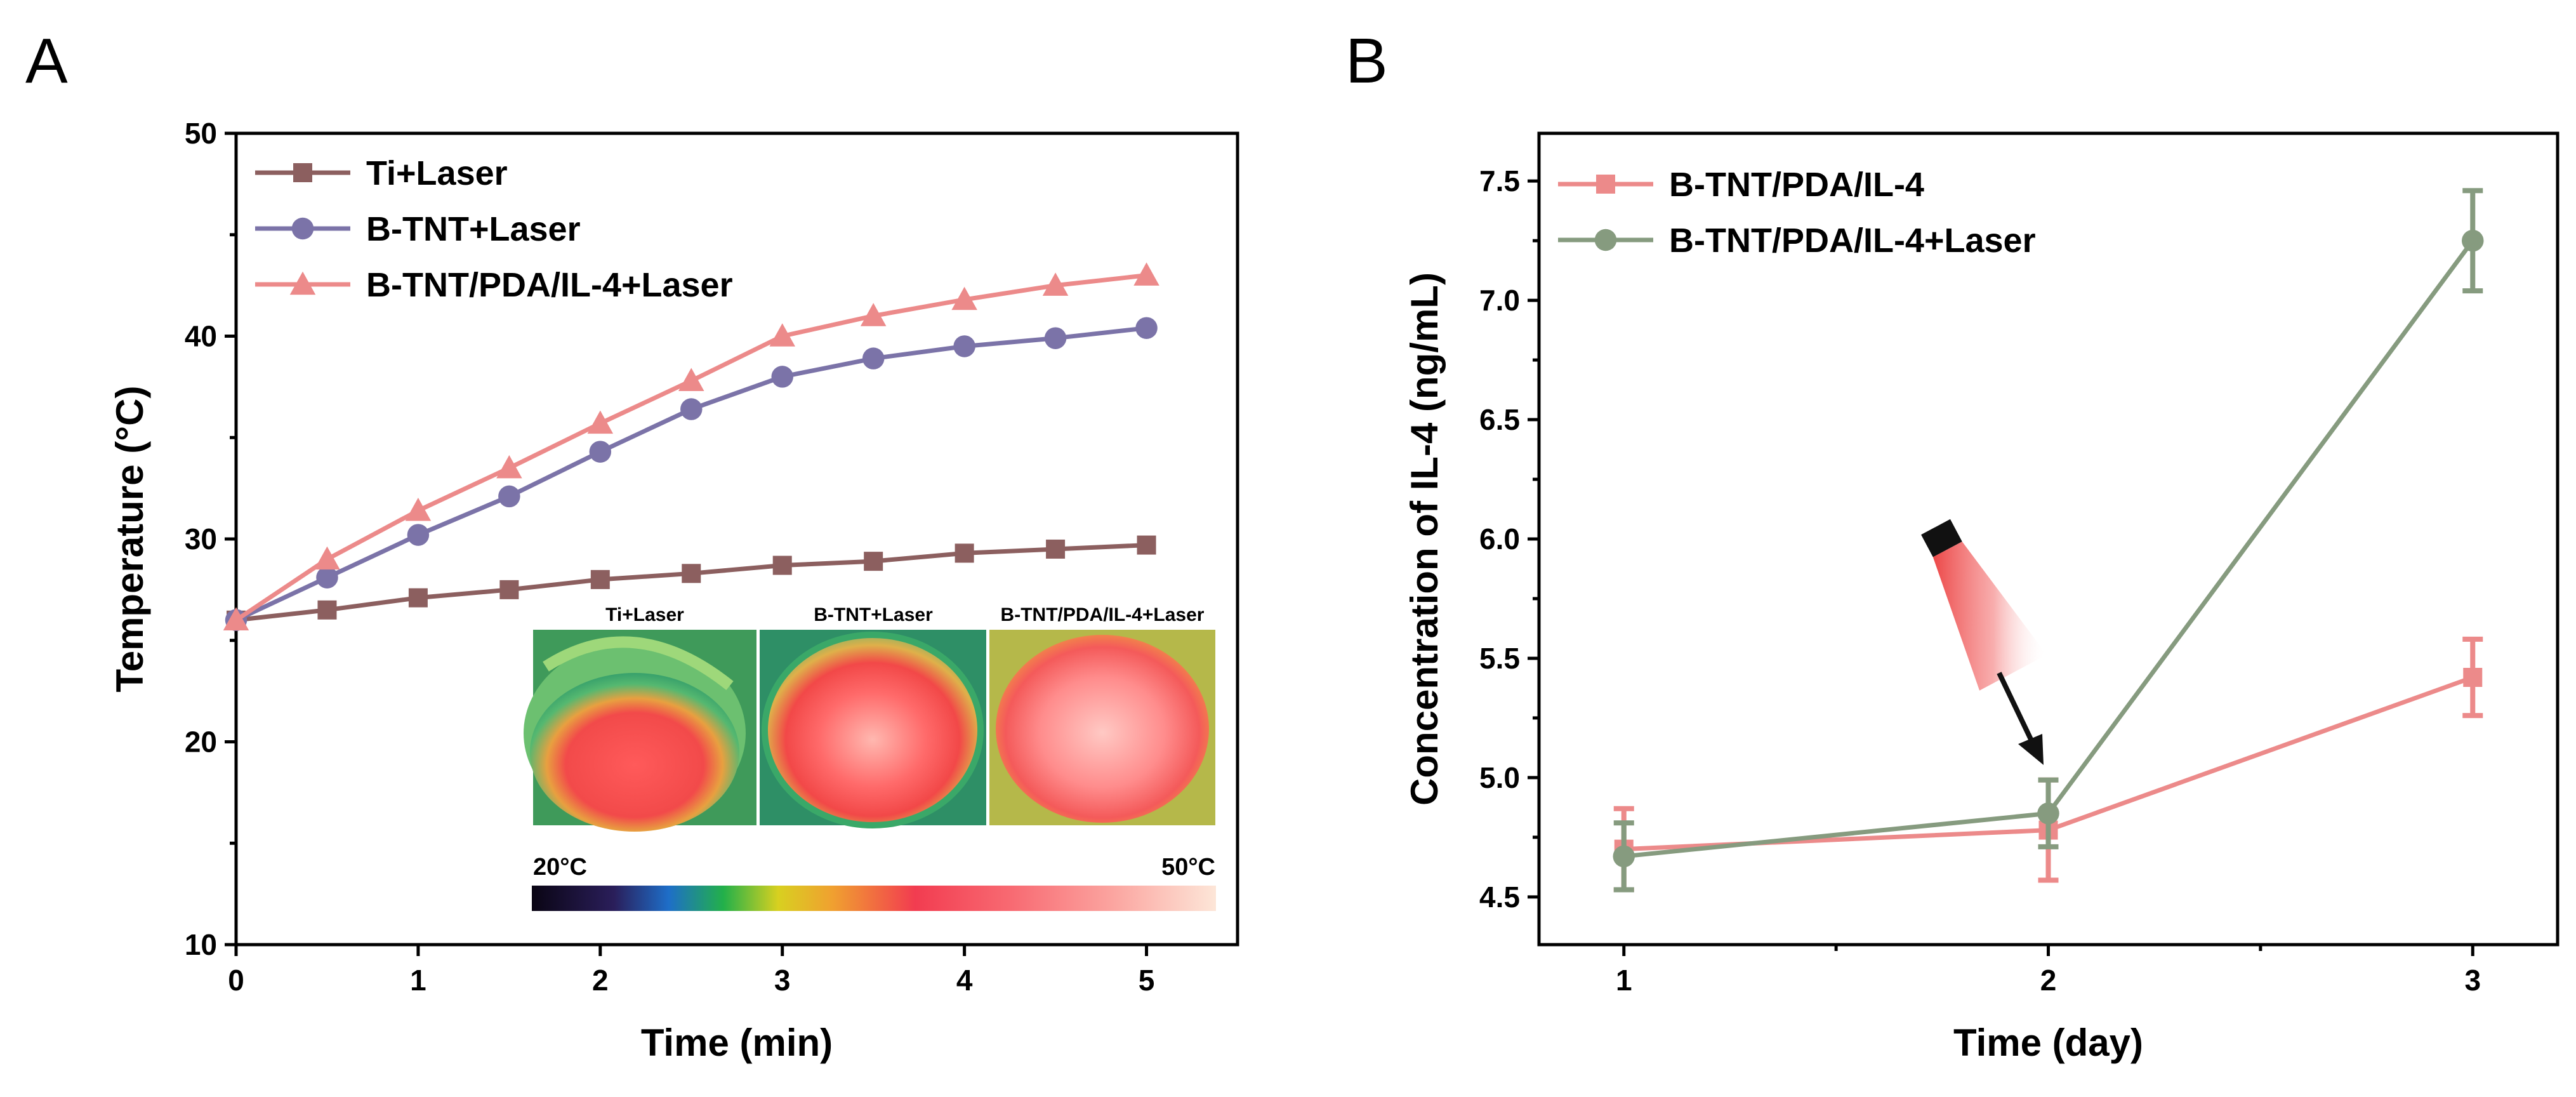  Describe the element at coordinates (691, 474) in the screenshot. I see `series-b-tnt-laser` at that location.